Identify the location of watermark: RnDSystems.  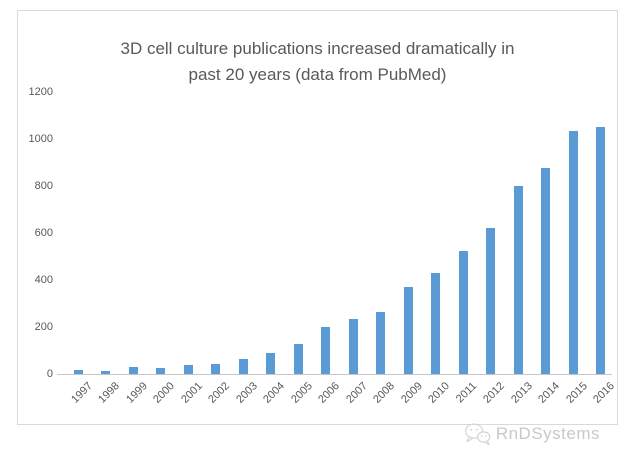
(532, 434).